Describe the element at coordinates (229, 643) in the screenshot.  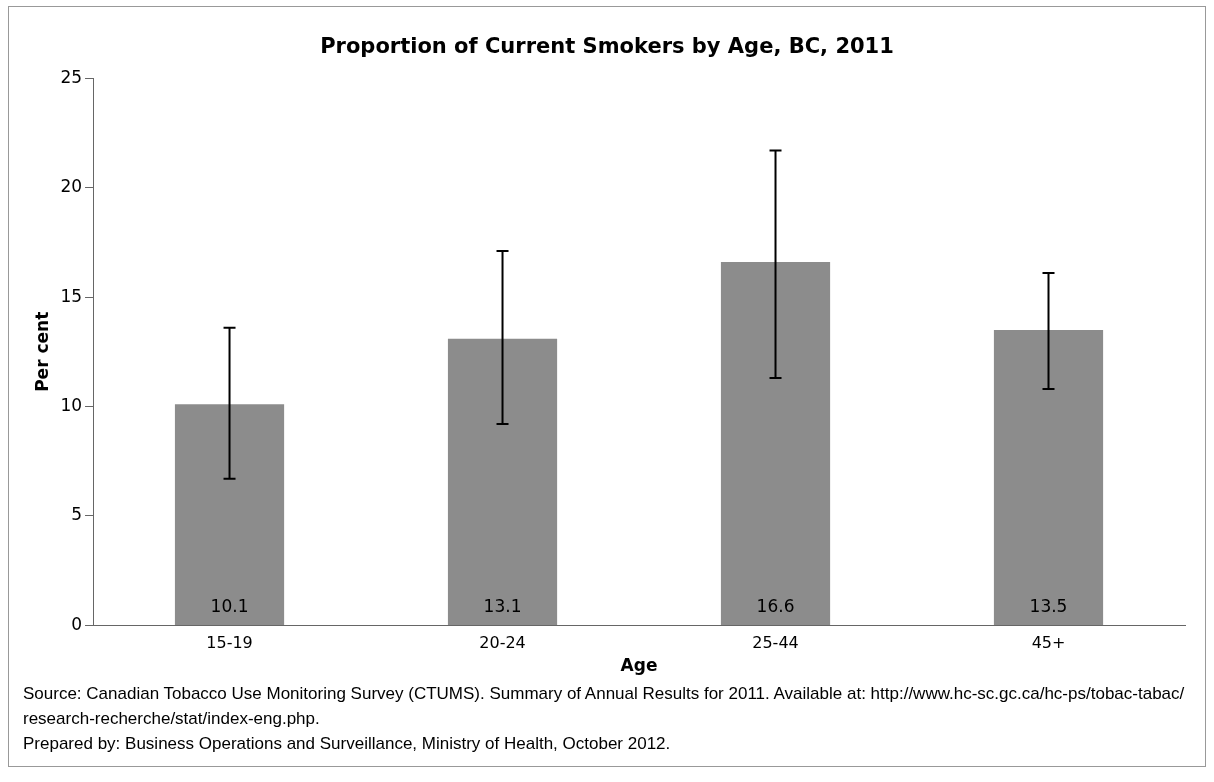
I see `x-tick-label: 15-19` at that location.